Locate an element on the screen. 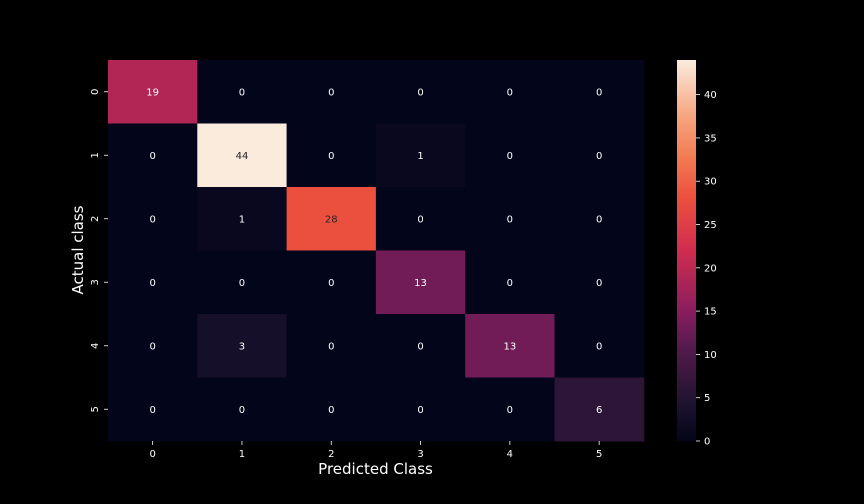 The image size is (864, 504). cell-value-label: 19 is located at coordinates (152, 92).